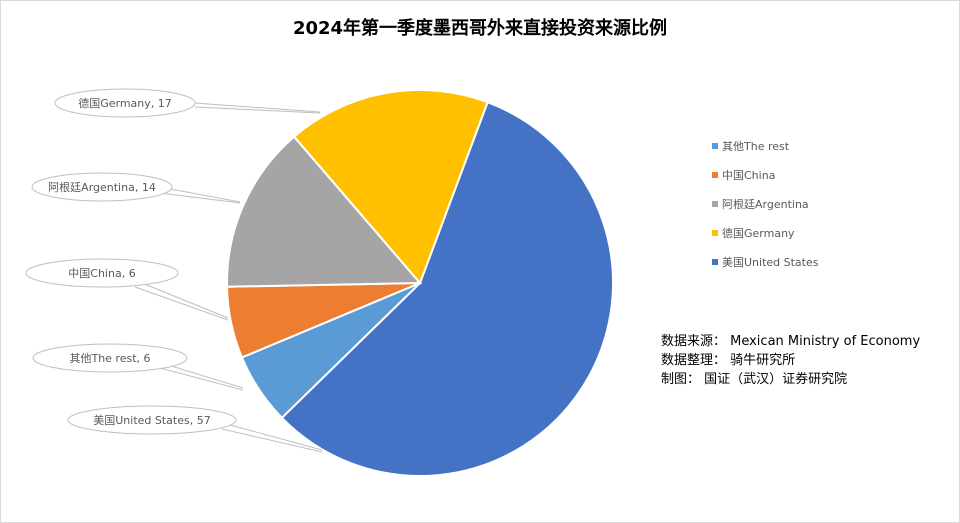 This screenshot has height=523, width=960. What do you see at coordinates (715, 174) in the screenshot?
I see `legend-swatch-china` at bounding box center [715, 174].